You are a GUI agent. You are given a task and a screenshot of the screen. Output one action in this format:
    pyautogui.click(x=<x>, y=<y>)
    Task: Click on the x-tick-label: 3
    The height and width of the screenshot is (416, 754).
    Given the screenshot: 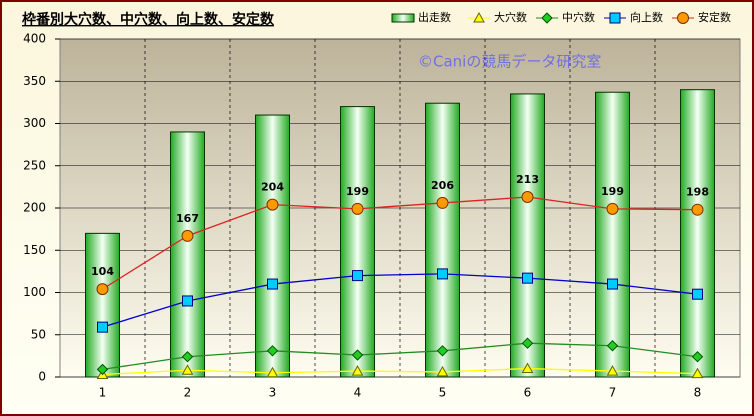 What is the action you would take?
    pyautogui.click(x=273, y=393)
    